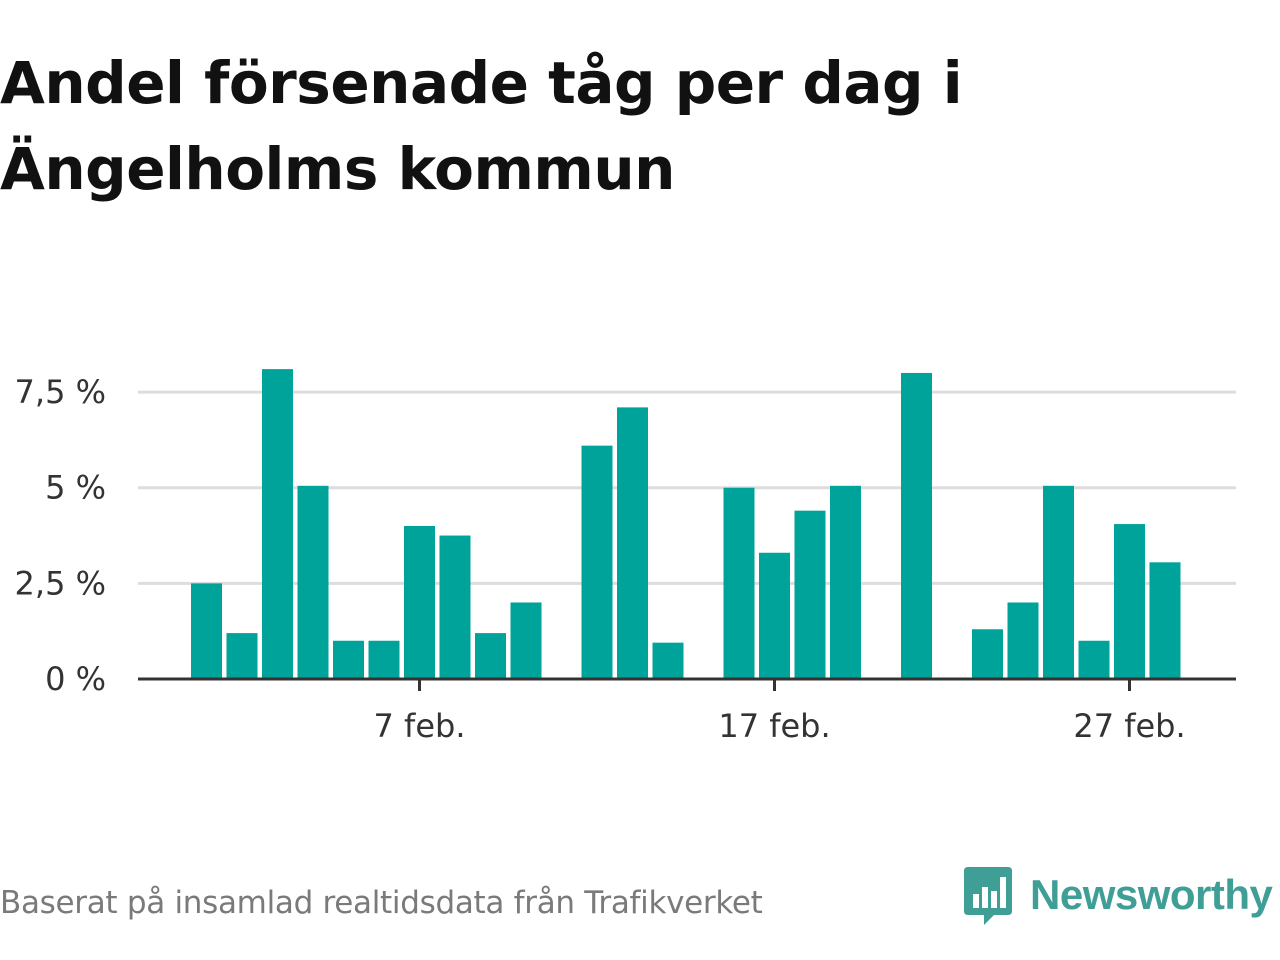 This screenshot has height=960, width=1280. Describe the element at coordinates (988, 896) in the screenshot. I see `bar-chart-speech-bubble-icon` at that location.